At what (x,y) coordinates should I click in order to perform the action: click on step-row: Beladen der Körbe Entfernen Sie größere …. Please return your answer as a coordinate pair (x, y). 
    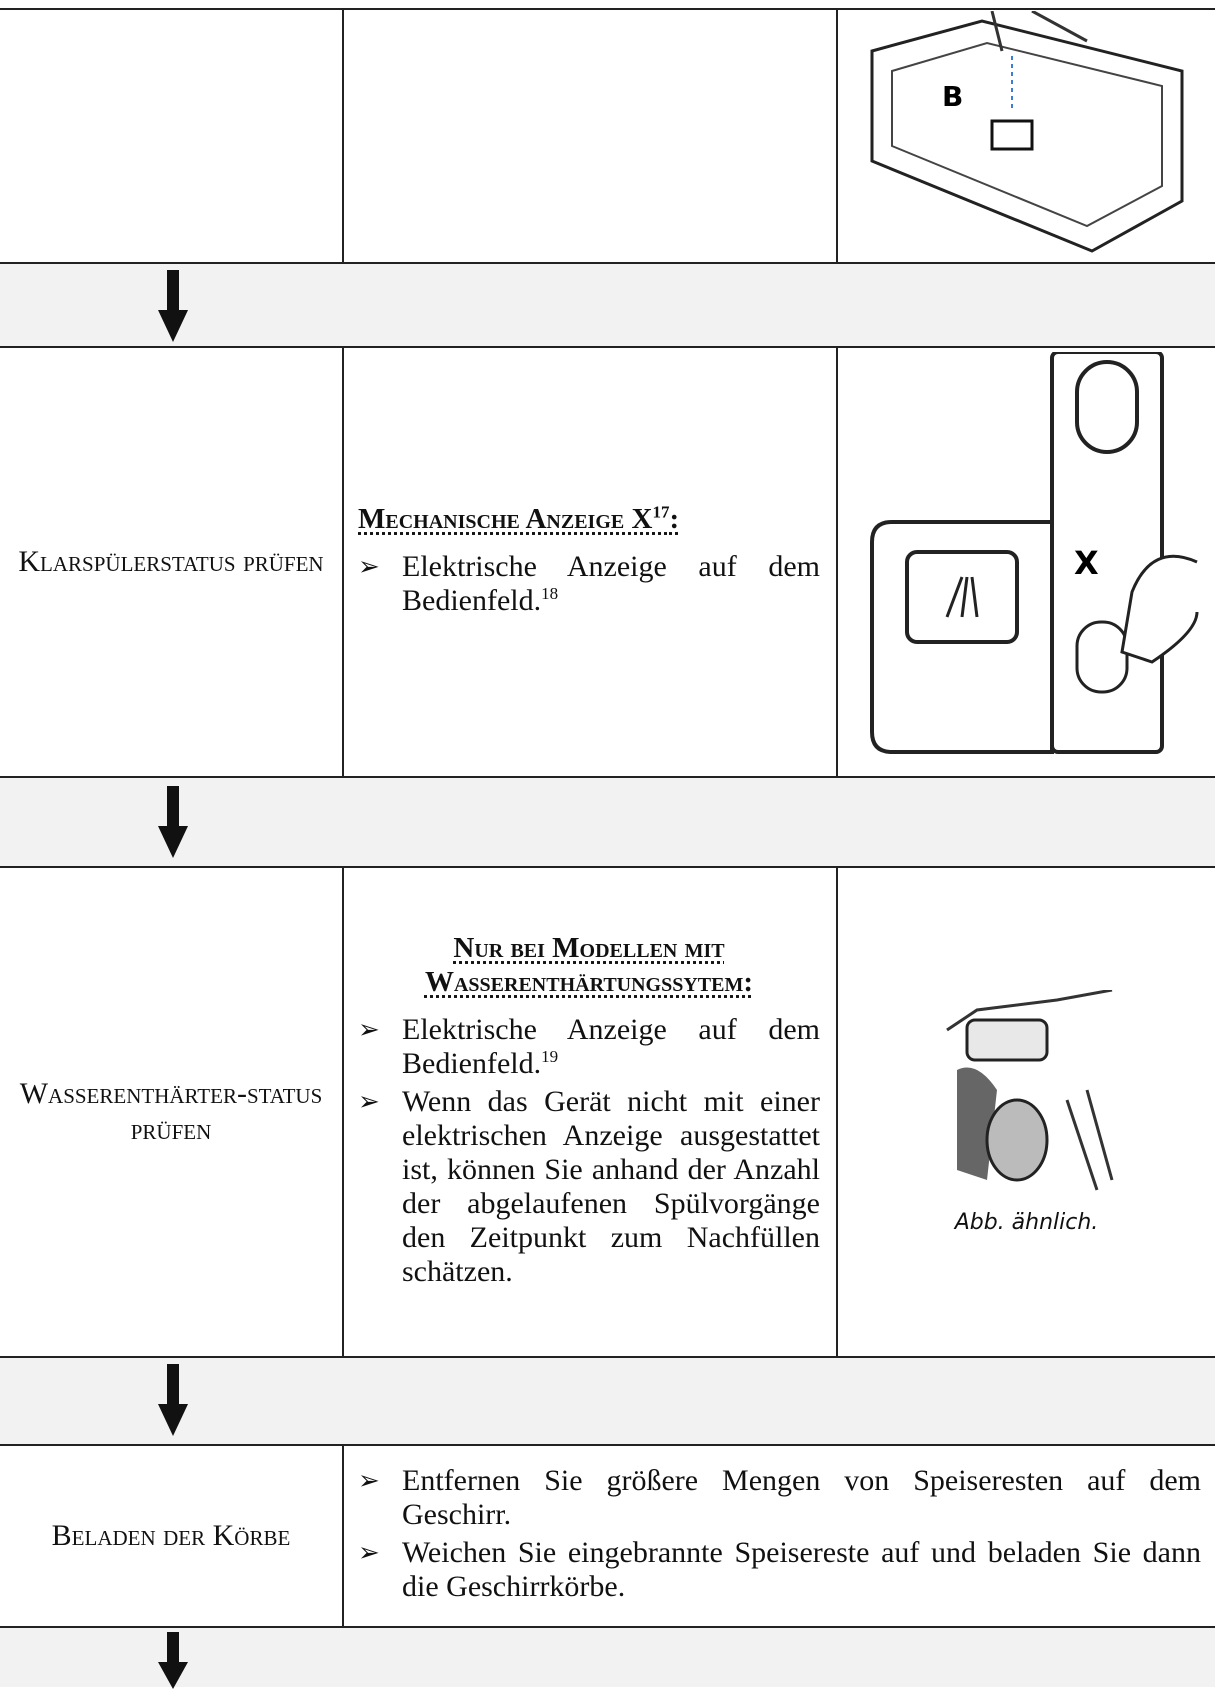
    Looking at the image, I should click on (607, 1535).